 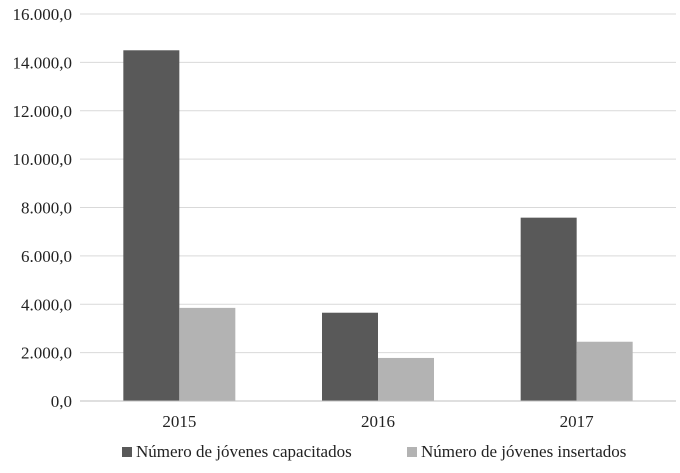 What do you see at coordinates (43, 159) in the screenshot?
I see `y-tick-label: 10.000,0` at bounding box center [43, 159].